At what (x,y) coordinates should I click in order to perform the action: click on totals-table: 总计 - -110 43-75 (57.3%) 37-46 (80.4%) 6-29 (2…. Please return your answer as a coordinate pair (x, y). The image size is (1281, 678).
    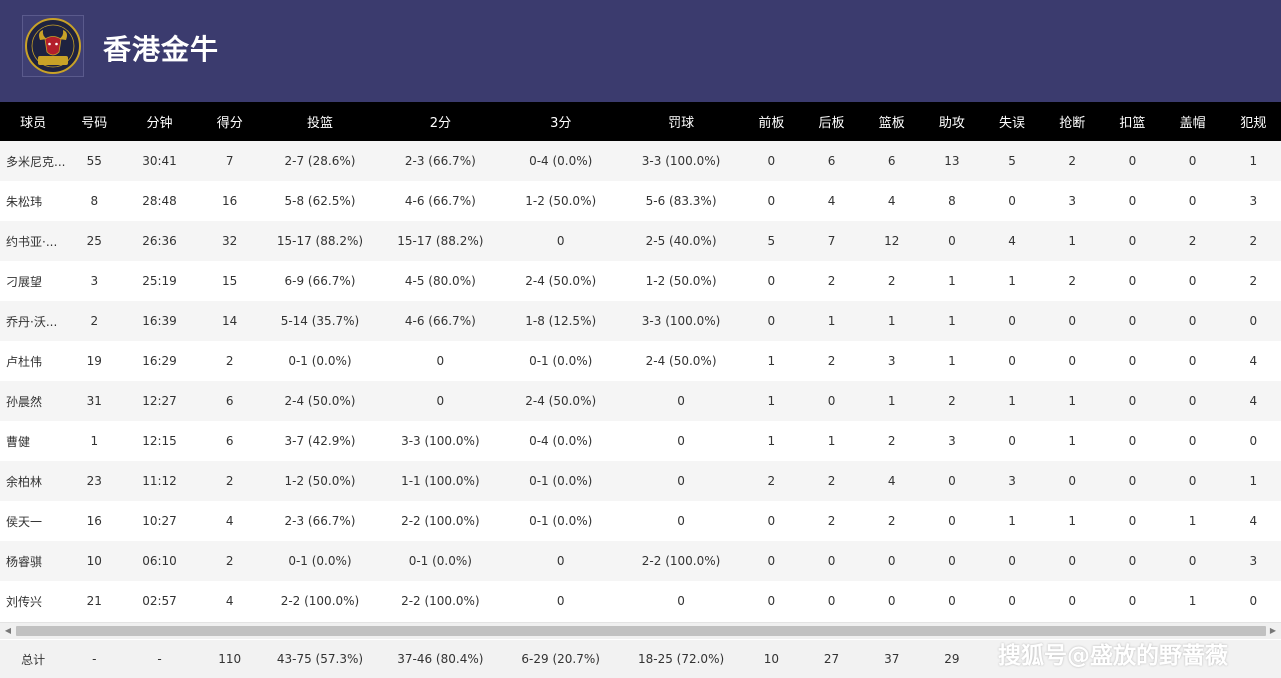
    Looking at the image, I should click on (640, 659).